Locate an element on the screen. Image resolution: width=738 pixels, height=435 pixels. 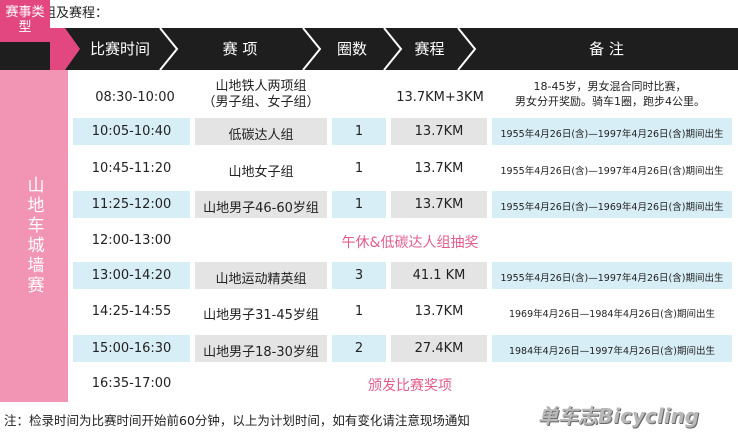
row-note: 18-45岁，男女混合同时比赛， 男女分开奖励。骑车1圈，跑步4公里。 is located at coordinates (610, 94).